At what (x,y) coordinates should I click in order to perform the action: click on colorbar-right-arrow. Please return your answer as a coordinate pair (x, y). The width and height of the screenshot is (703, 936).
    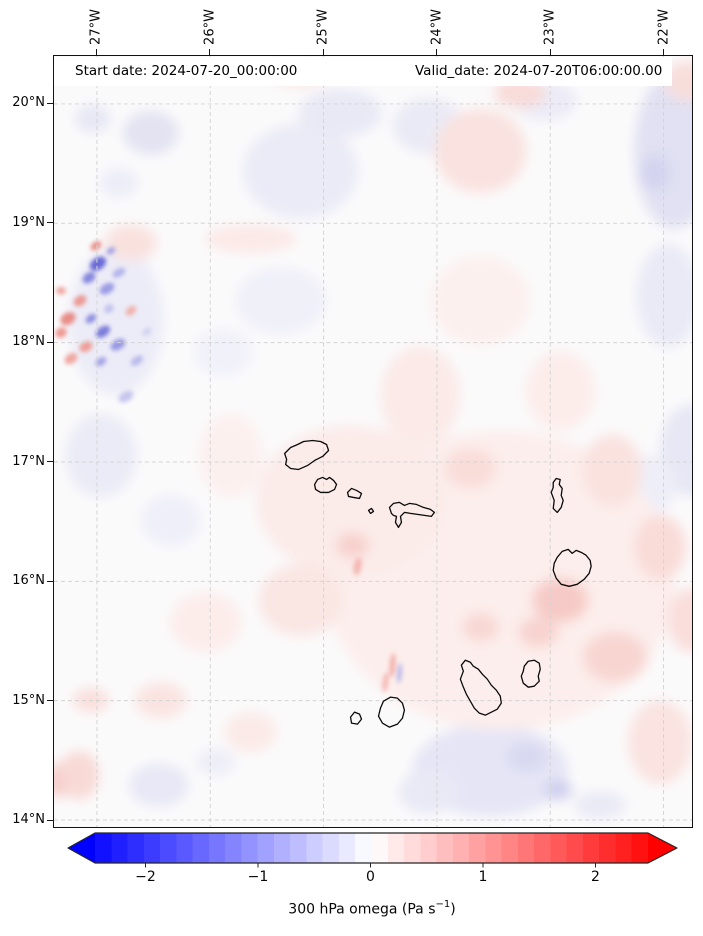
    Looking at the image, I should click on (662, 848).